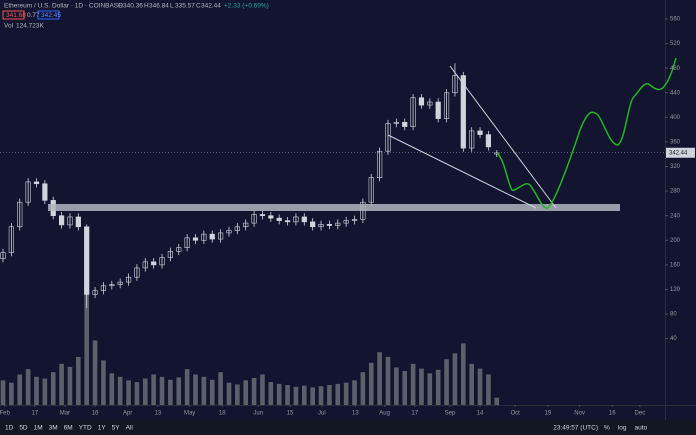  I want to click on ohlc-value: 346.84, so click(159, 6).